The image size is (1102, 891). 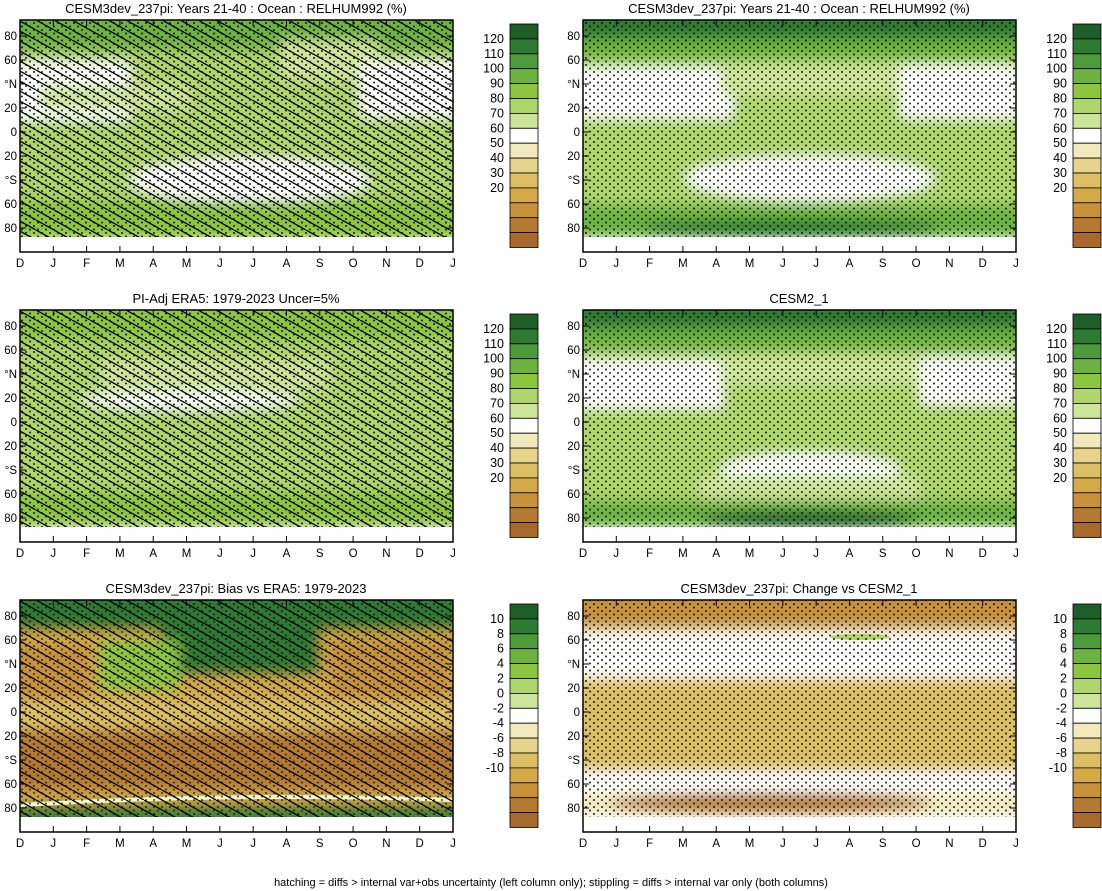 I want to click on panel-1-frame, so click(x=236, y=136).